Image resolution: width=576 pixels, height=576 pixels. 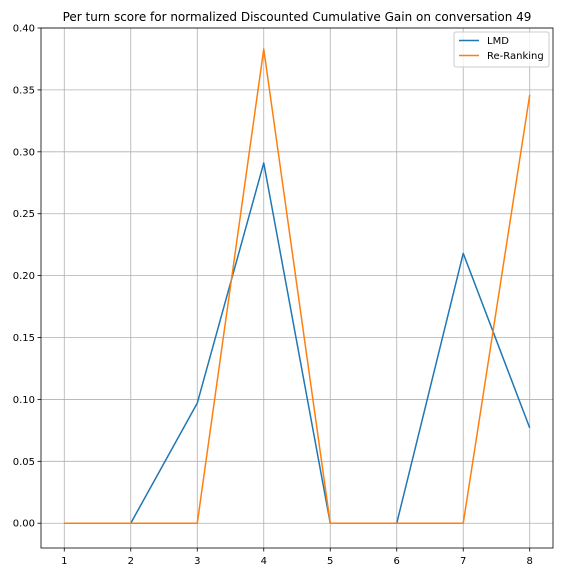 I want to click on x-tick-label: 5, so click(x=330, y=561).